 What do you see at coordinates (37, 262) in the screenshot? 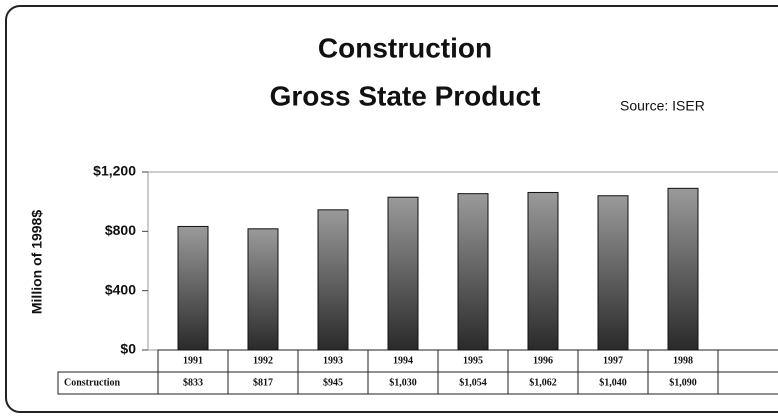
I see `y-axis-label: Million of 1998$` at bounding box center [37, 262].